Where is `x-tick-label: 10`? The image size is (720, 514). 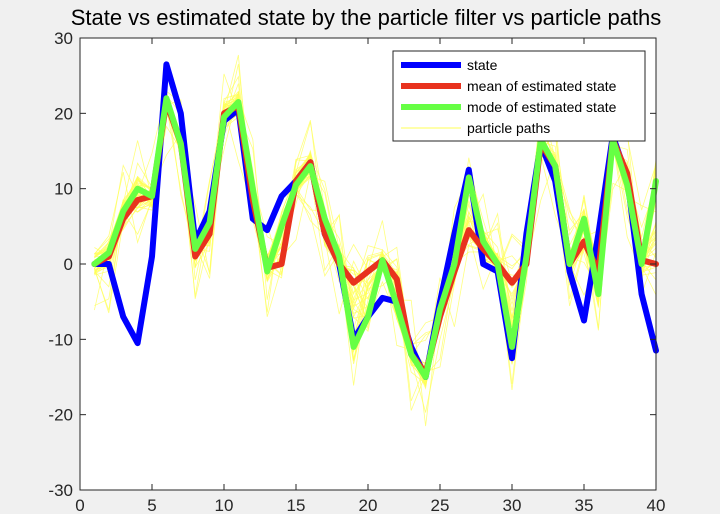 x-tick-label: 10 is located at coordinates (224, 505).